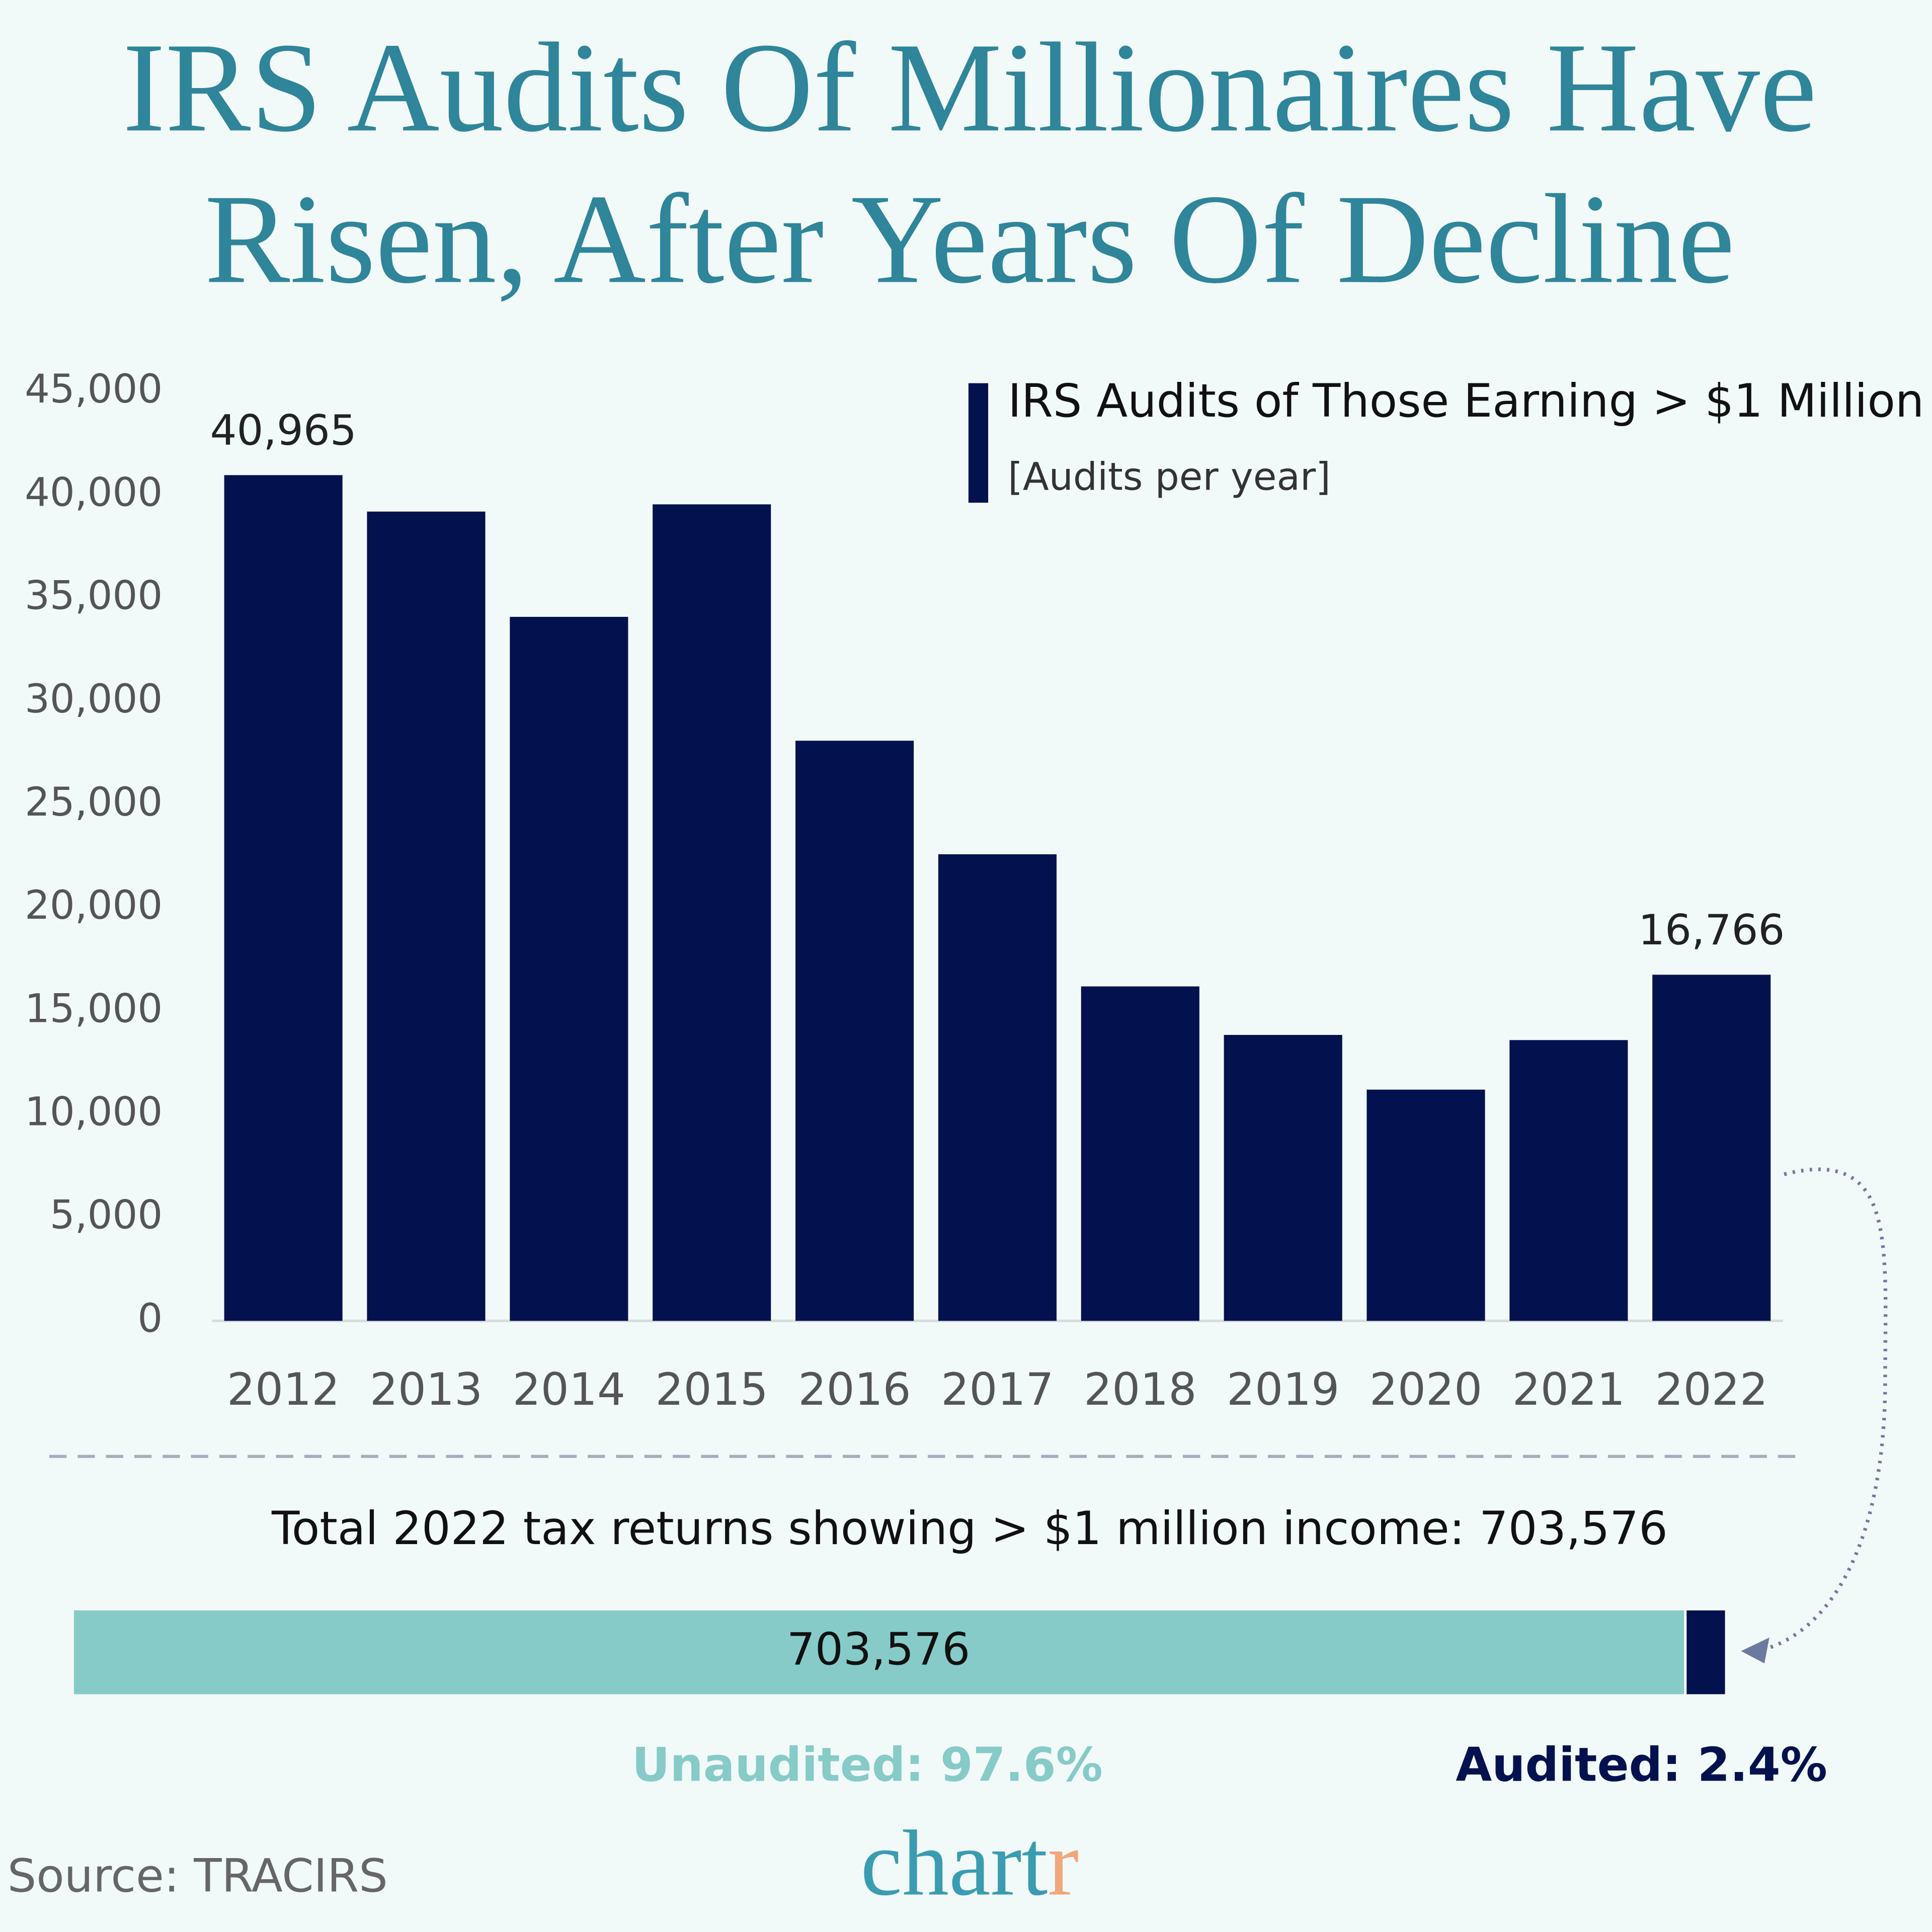 This screenshot has width=1932, height=1932. Describe the element at coordinates (426, 1389) in the screenshot. I see `x-tick-label: 2013` at that location.